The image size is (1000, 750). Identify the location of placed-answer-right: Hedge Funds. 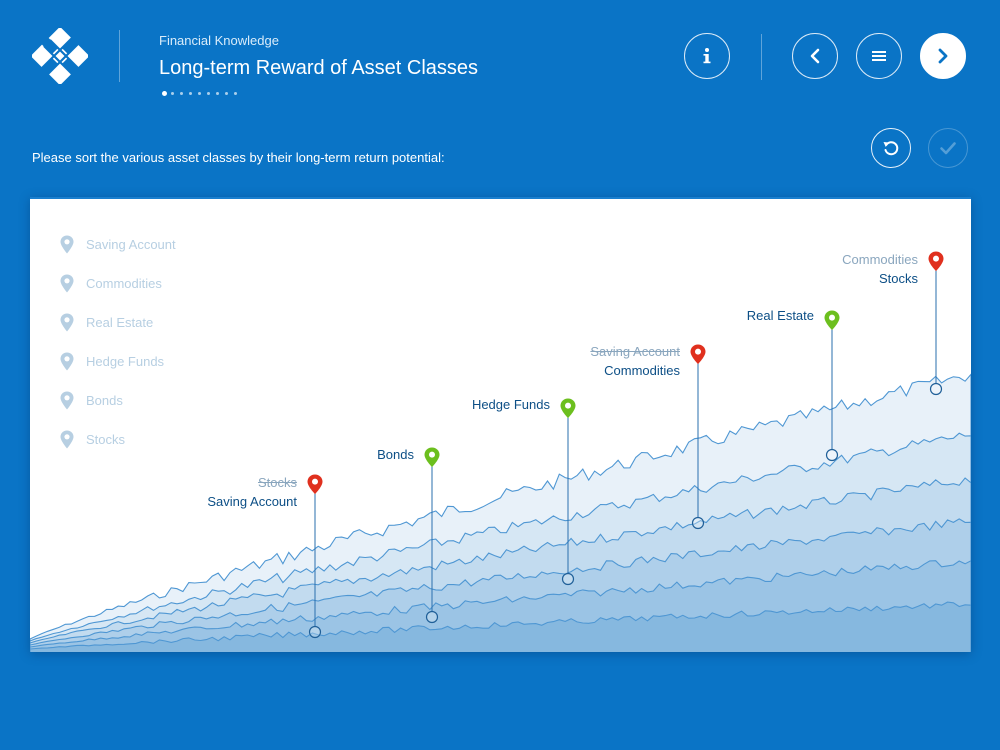
(510, 404).